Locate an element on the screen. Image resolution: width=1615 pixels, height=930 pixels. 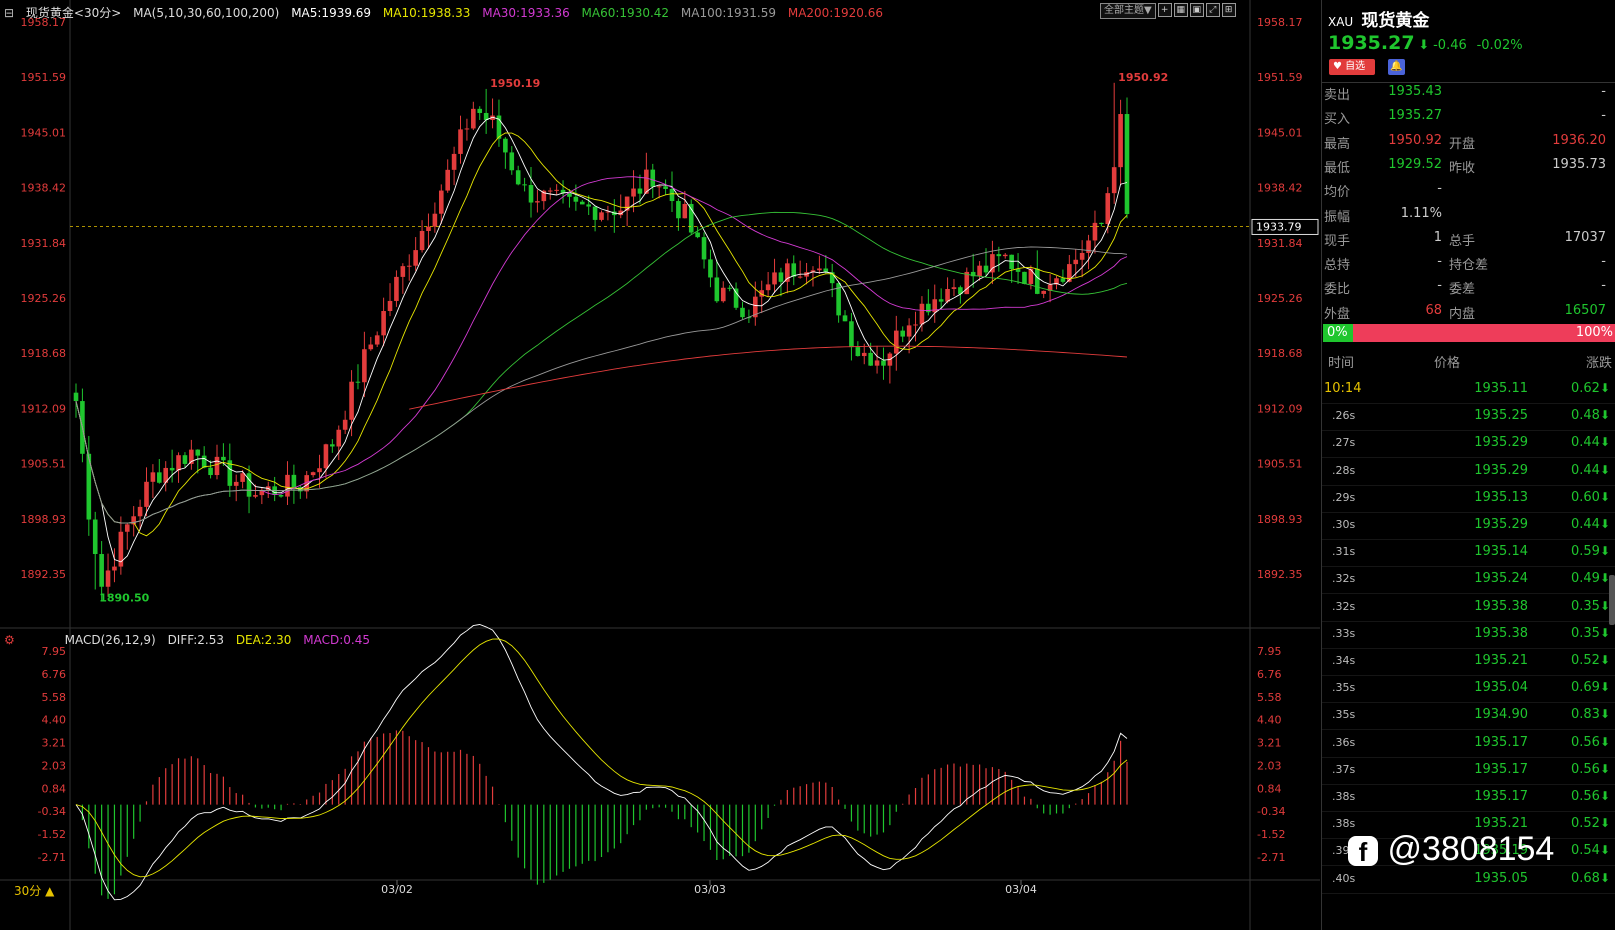
symbol-code: XAU is located at coordinates (1341, 22).